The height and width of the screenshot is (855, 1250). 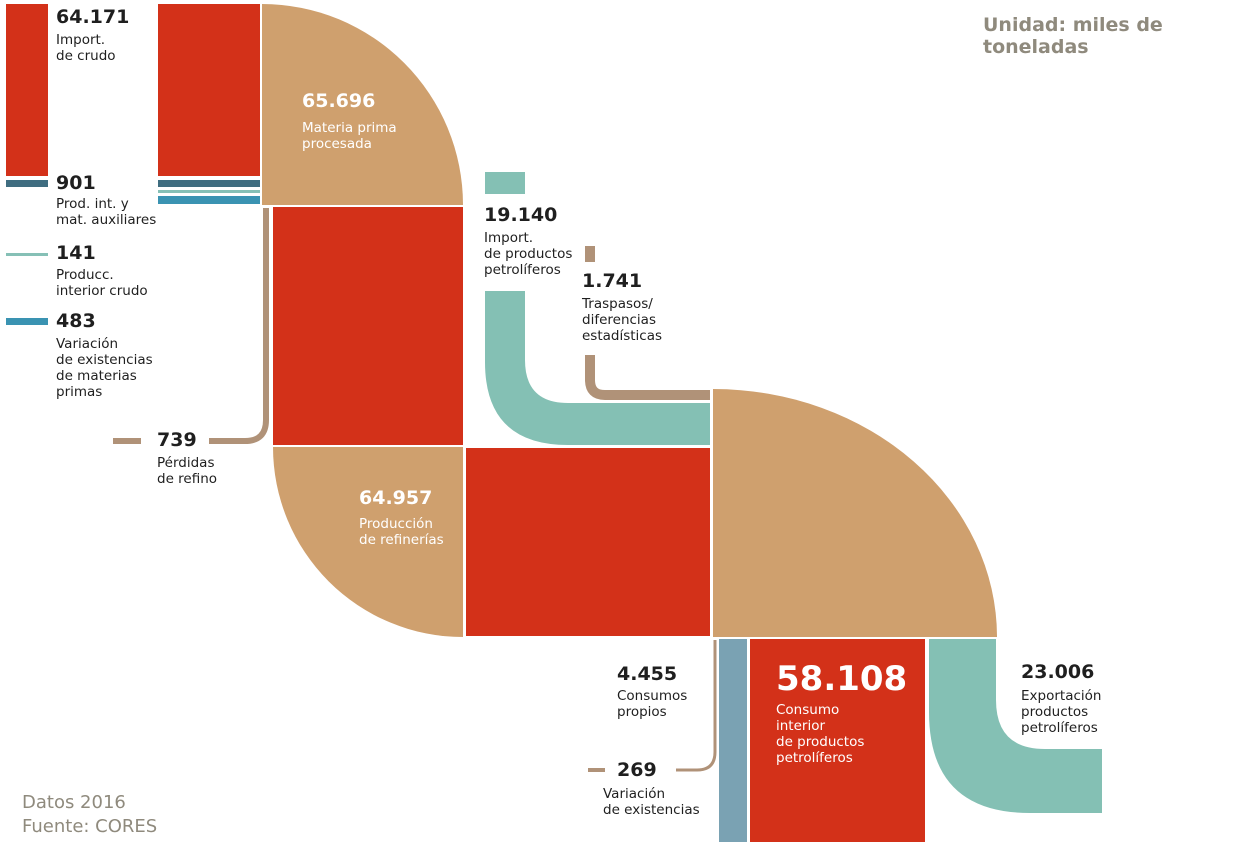 I want to click on crude-imports-label: Import. de crudo, so click(x=86, y=48).